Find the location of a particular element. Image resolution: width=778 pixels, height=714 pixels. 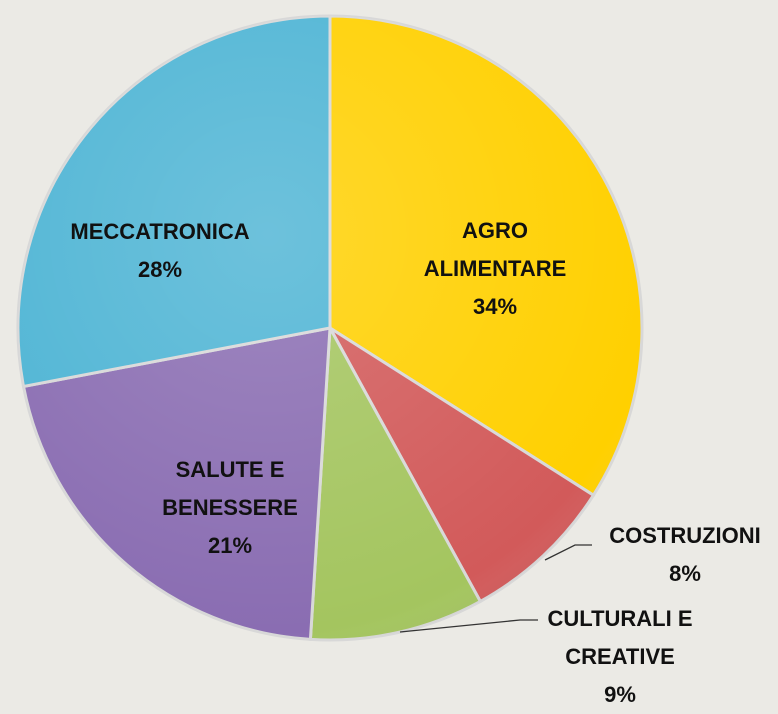

value-label: 8% is located at coordinates (685, 573).